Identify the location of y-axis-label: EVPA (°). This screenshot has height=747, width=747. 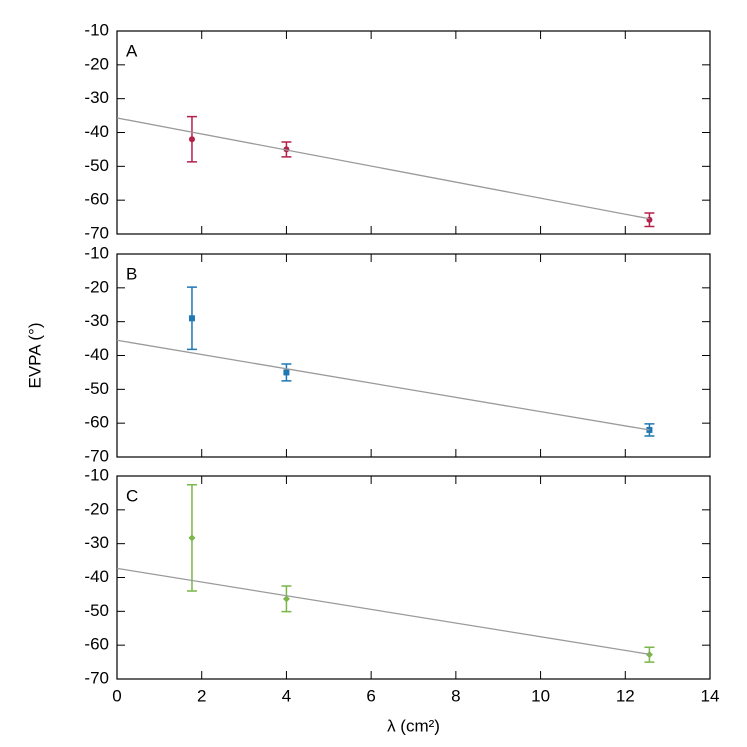
(34, 356).